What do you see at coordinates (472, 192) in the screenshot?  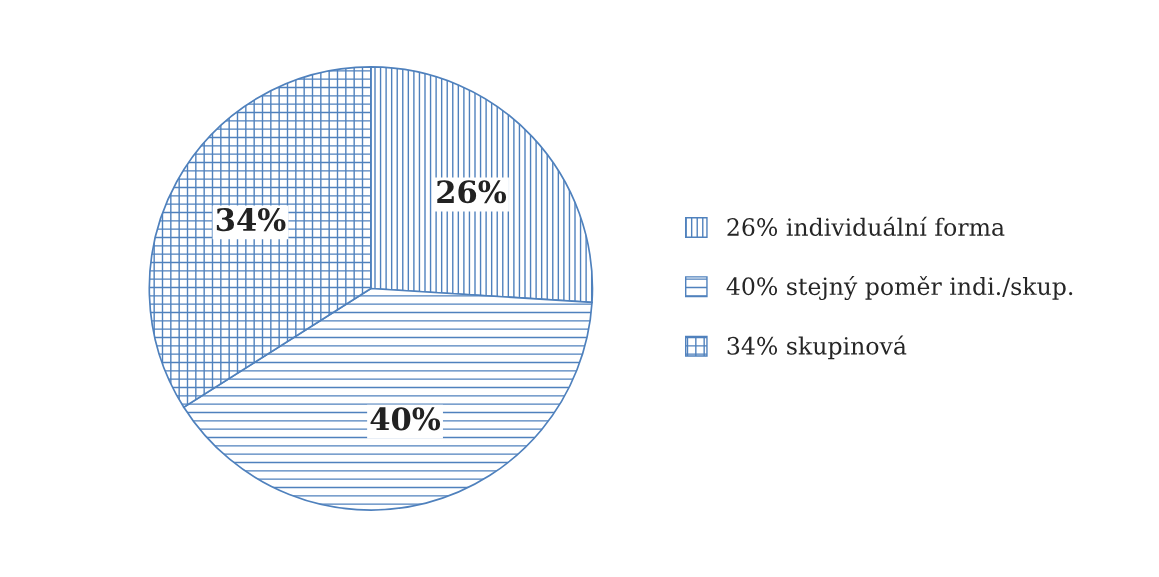 I see `data-label: 26%` at bounding box center [472, 192].